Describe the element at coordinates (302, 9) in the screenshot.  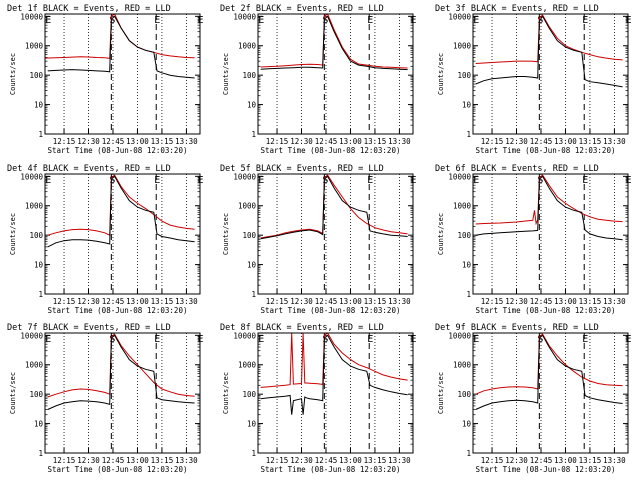
I see `panel-title: Det 2f BLACK = Events, RED = LLD` at that location.